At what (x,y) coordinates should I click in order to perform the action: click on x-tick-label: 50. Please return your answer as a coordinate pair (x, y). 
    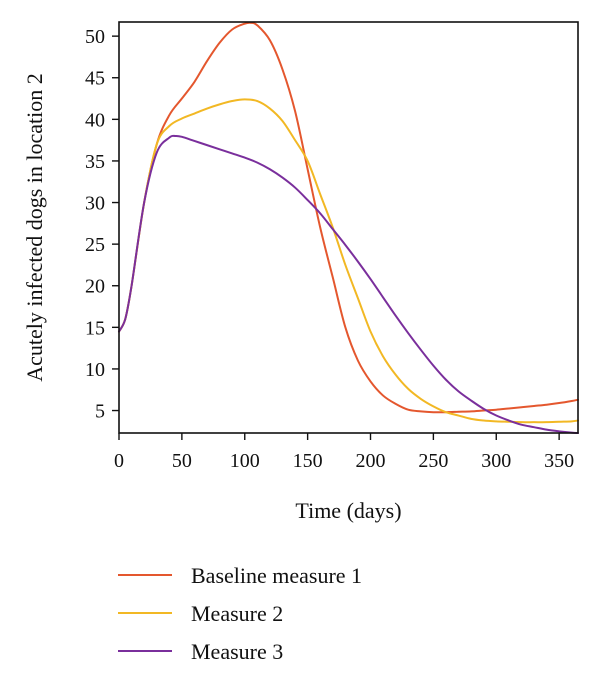
    Looking at the image, I should click on (182, 461).